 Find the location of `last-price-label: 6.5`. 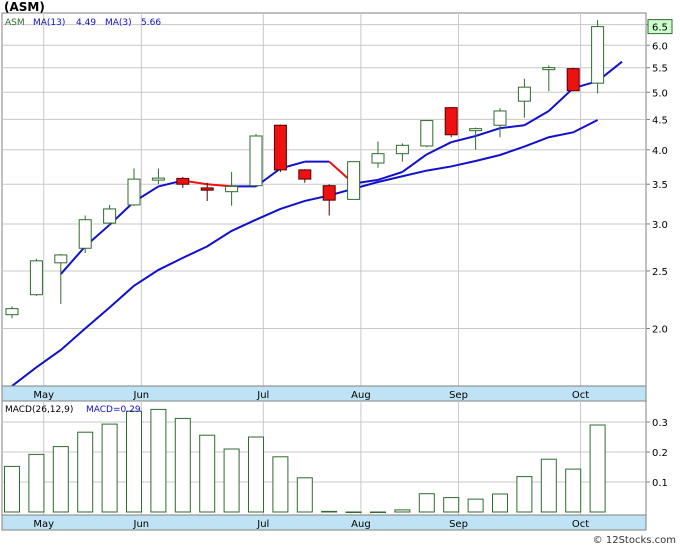

last-price-label: 6.5 is located at coordinates (660, 28).